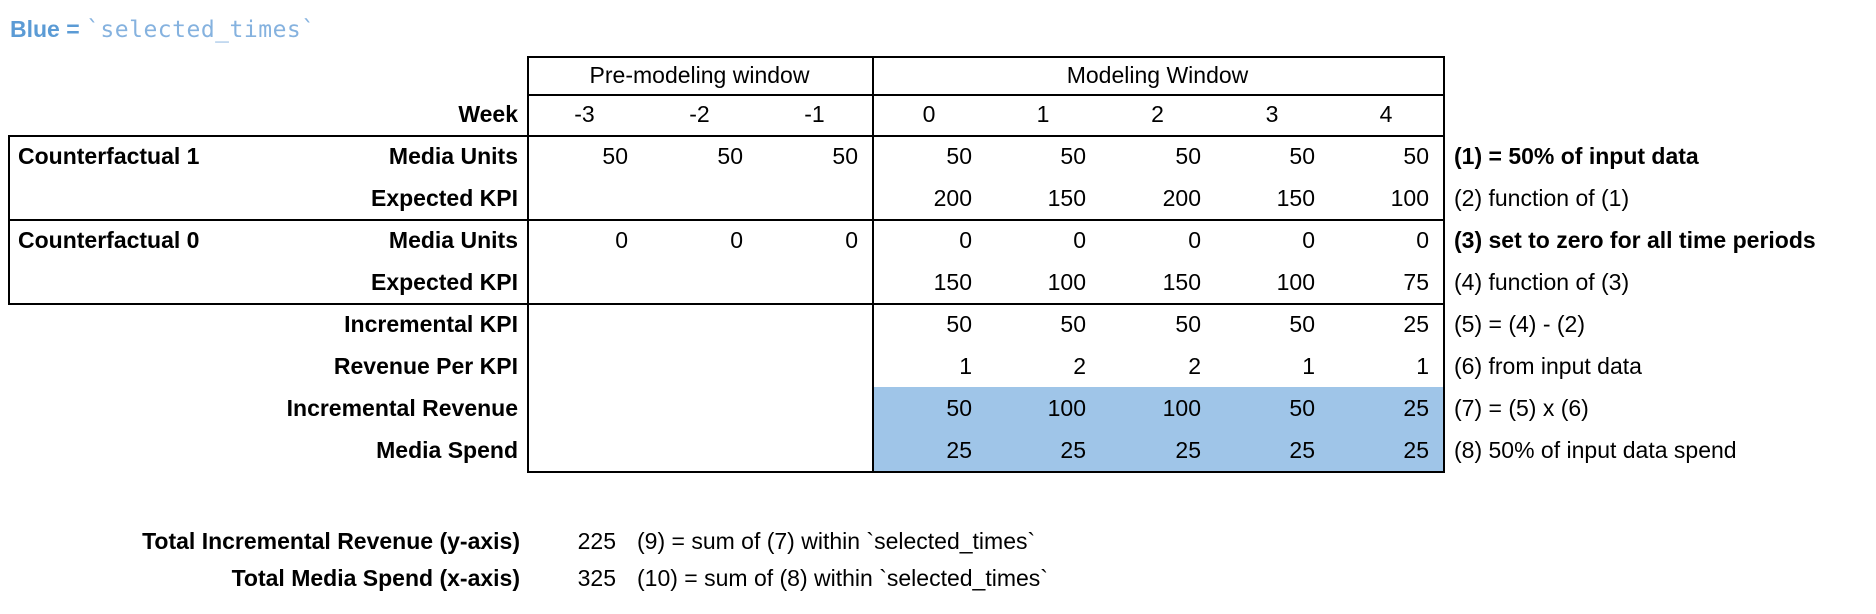 Image resolution: width=1876 pixels, height=614 pixels. I want to click on group-label-counterfactual-0: Counterfactual 0, so click(109, 240).